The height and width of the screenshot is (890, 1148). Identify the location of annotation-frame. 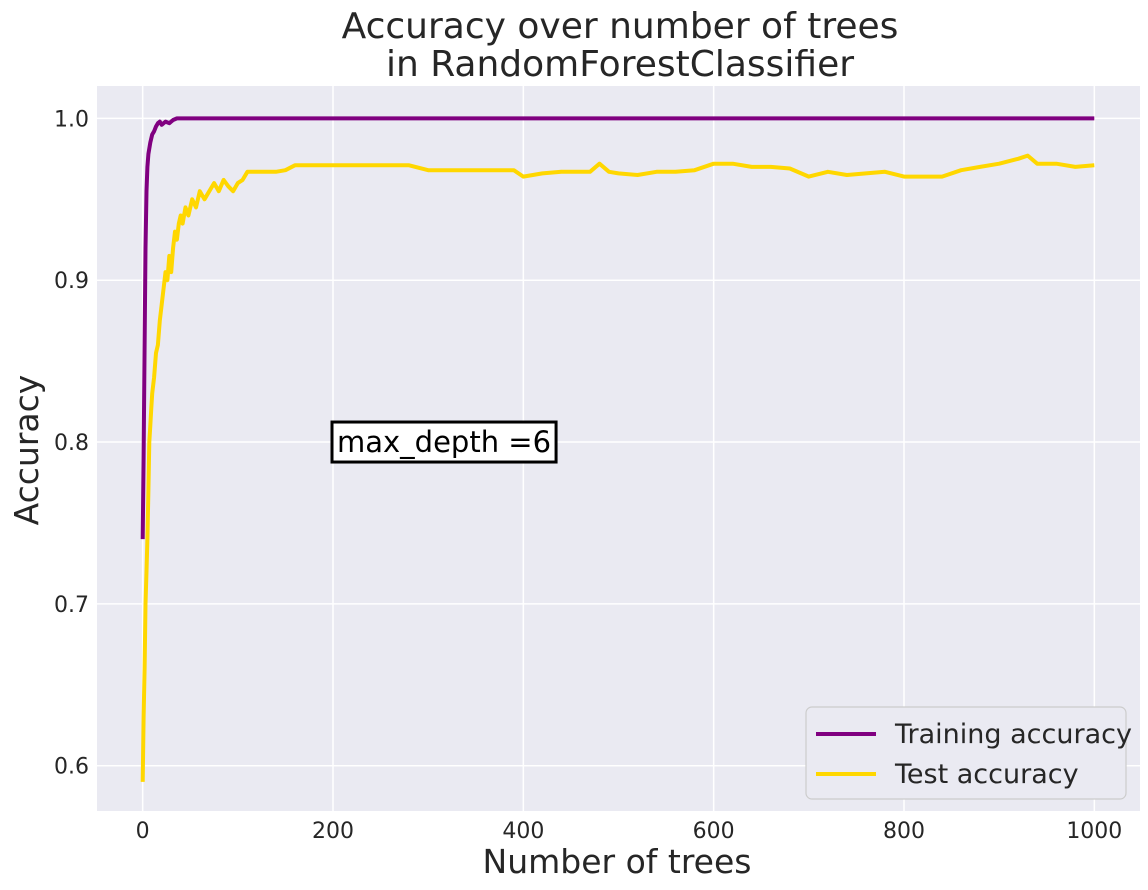
(444, 442).